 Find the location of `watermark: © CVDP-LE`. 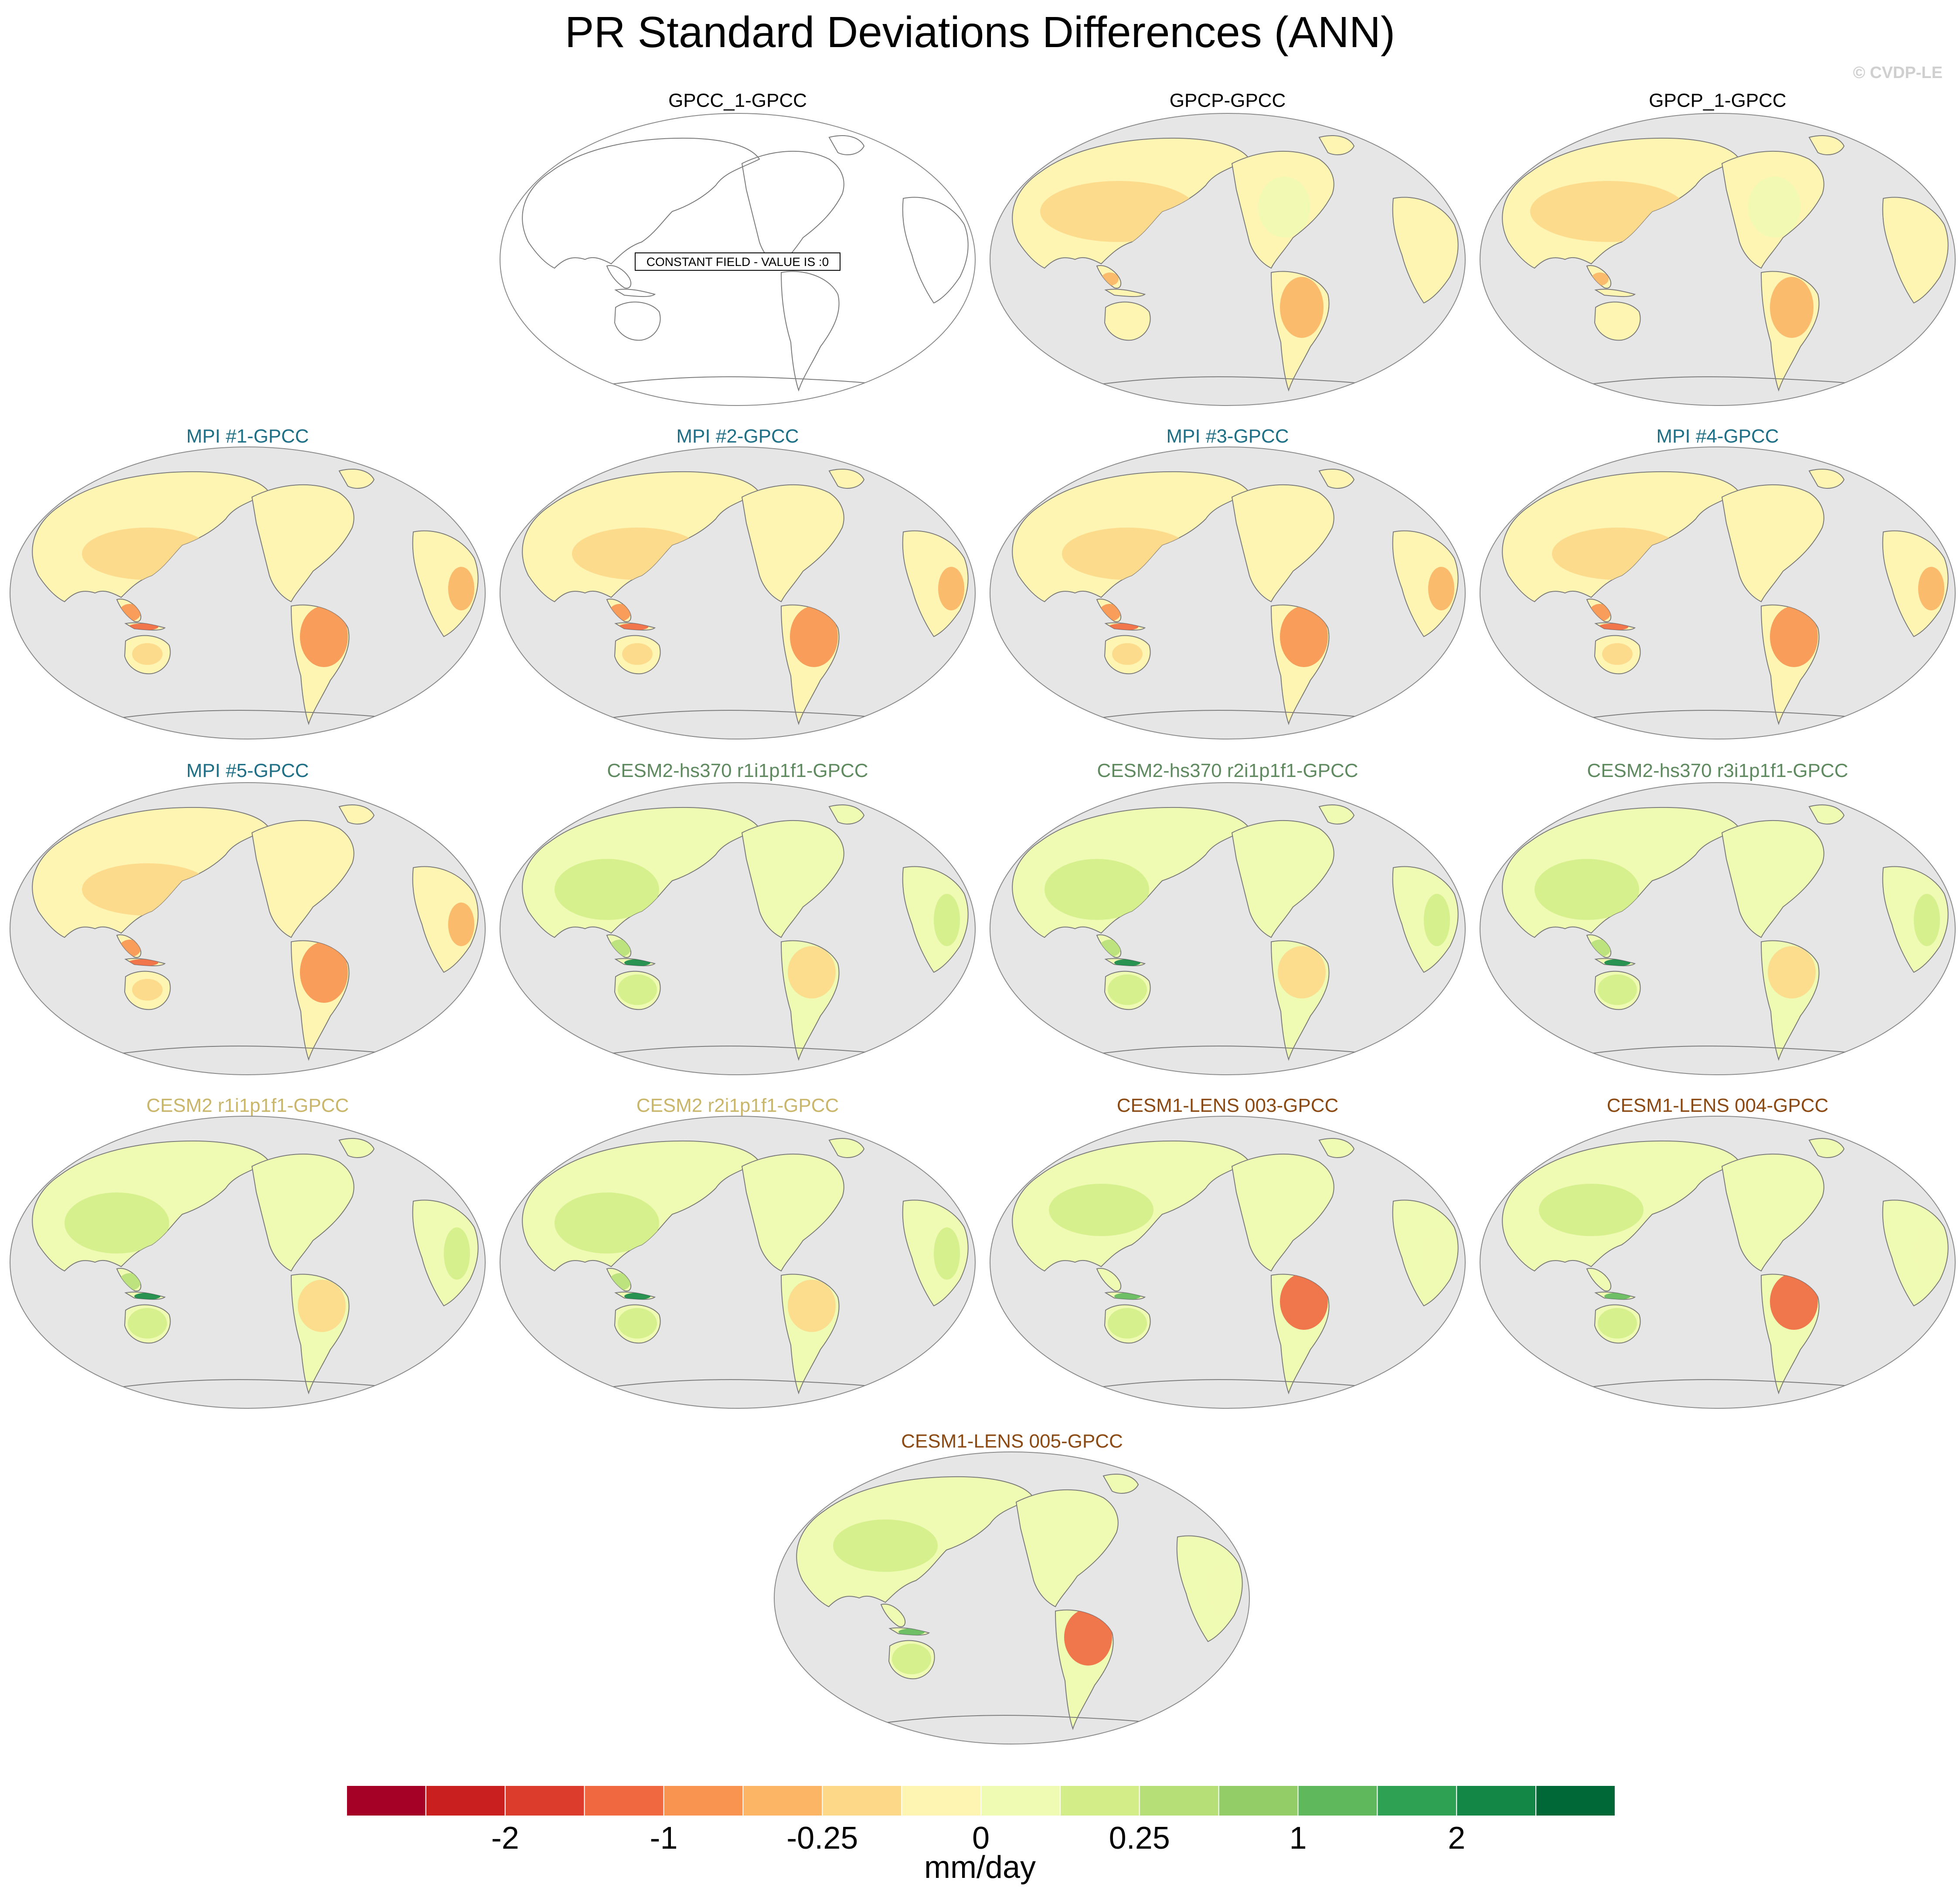

watermark: © CVDP-LE is located at coordinates (1898, 73).